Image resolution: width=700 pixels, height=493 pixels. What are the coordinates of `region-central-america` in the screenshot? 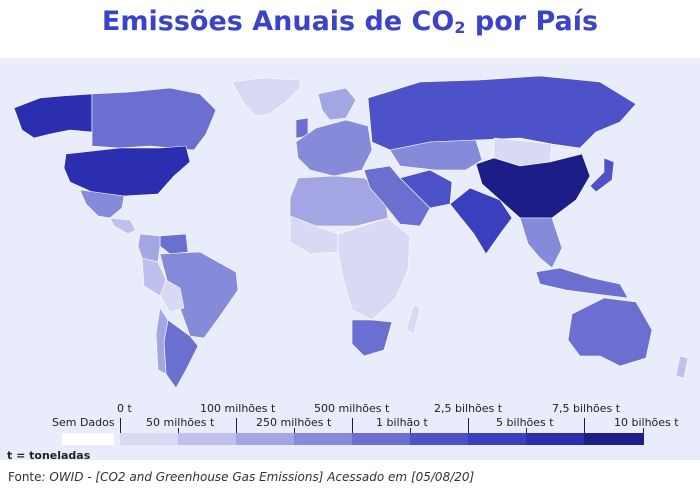 It's located at (123, 226).